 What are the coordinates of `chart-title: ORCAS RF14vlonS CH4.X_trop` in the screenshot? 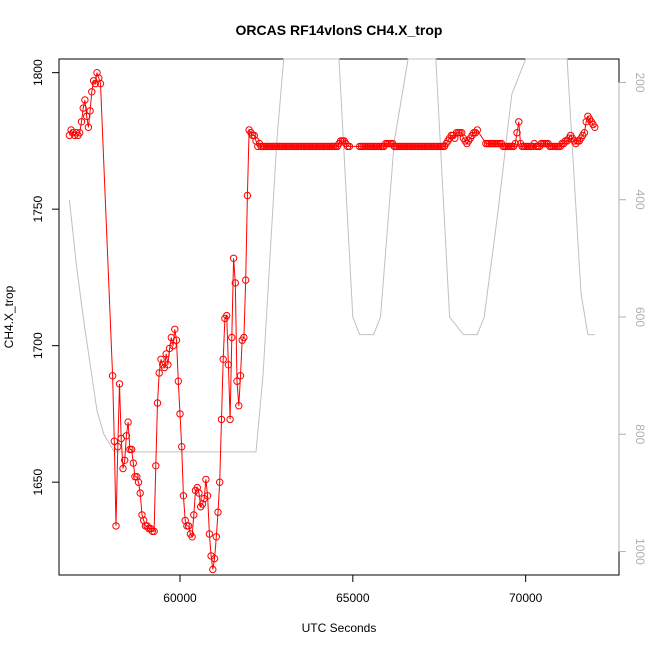 It's located at (339, 30).